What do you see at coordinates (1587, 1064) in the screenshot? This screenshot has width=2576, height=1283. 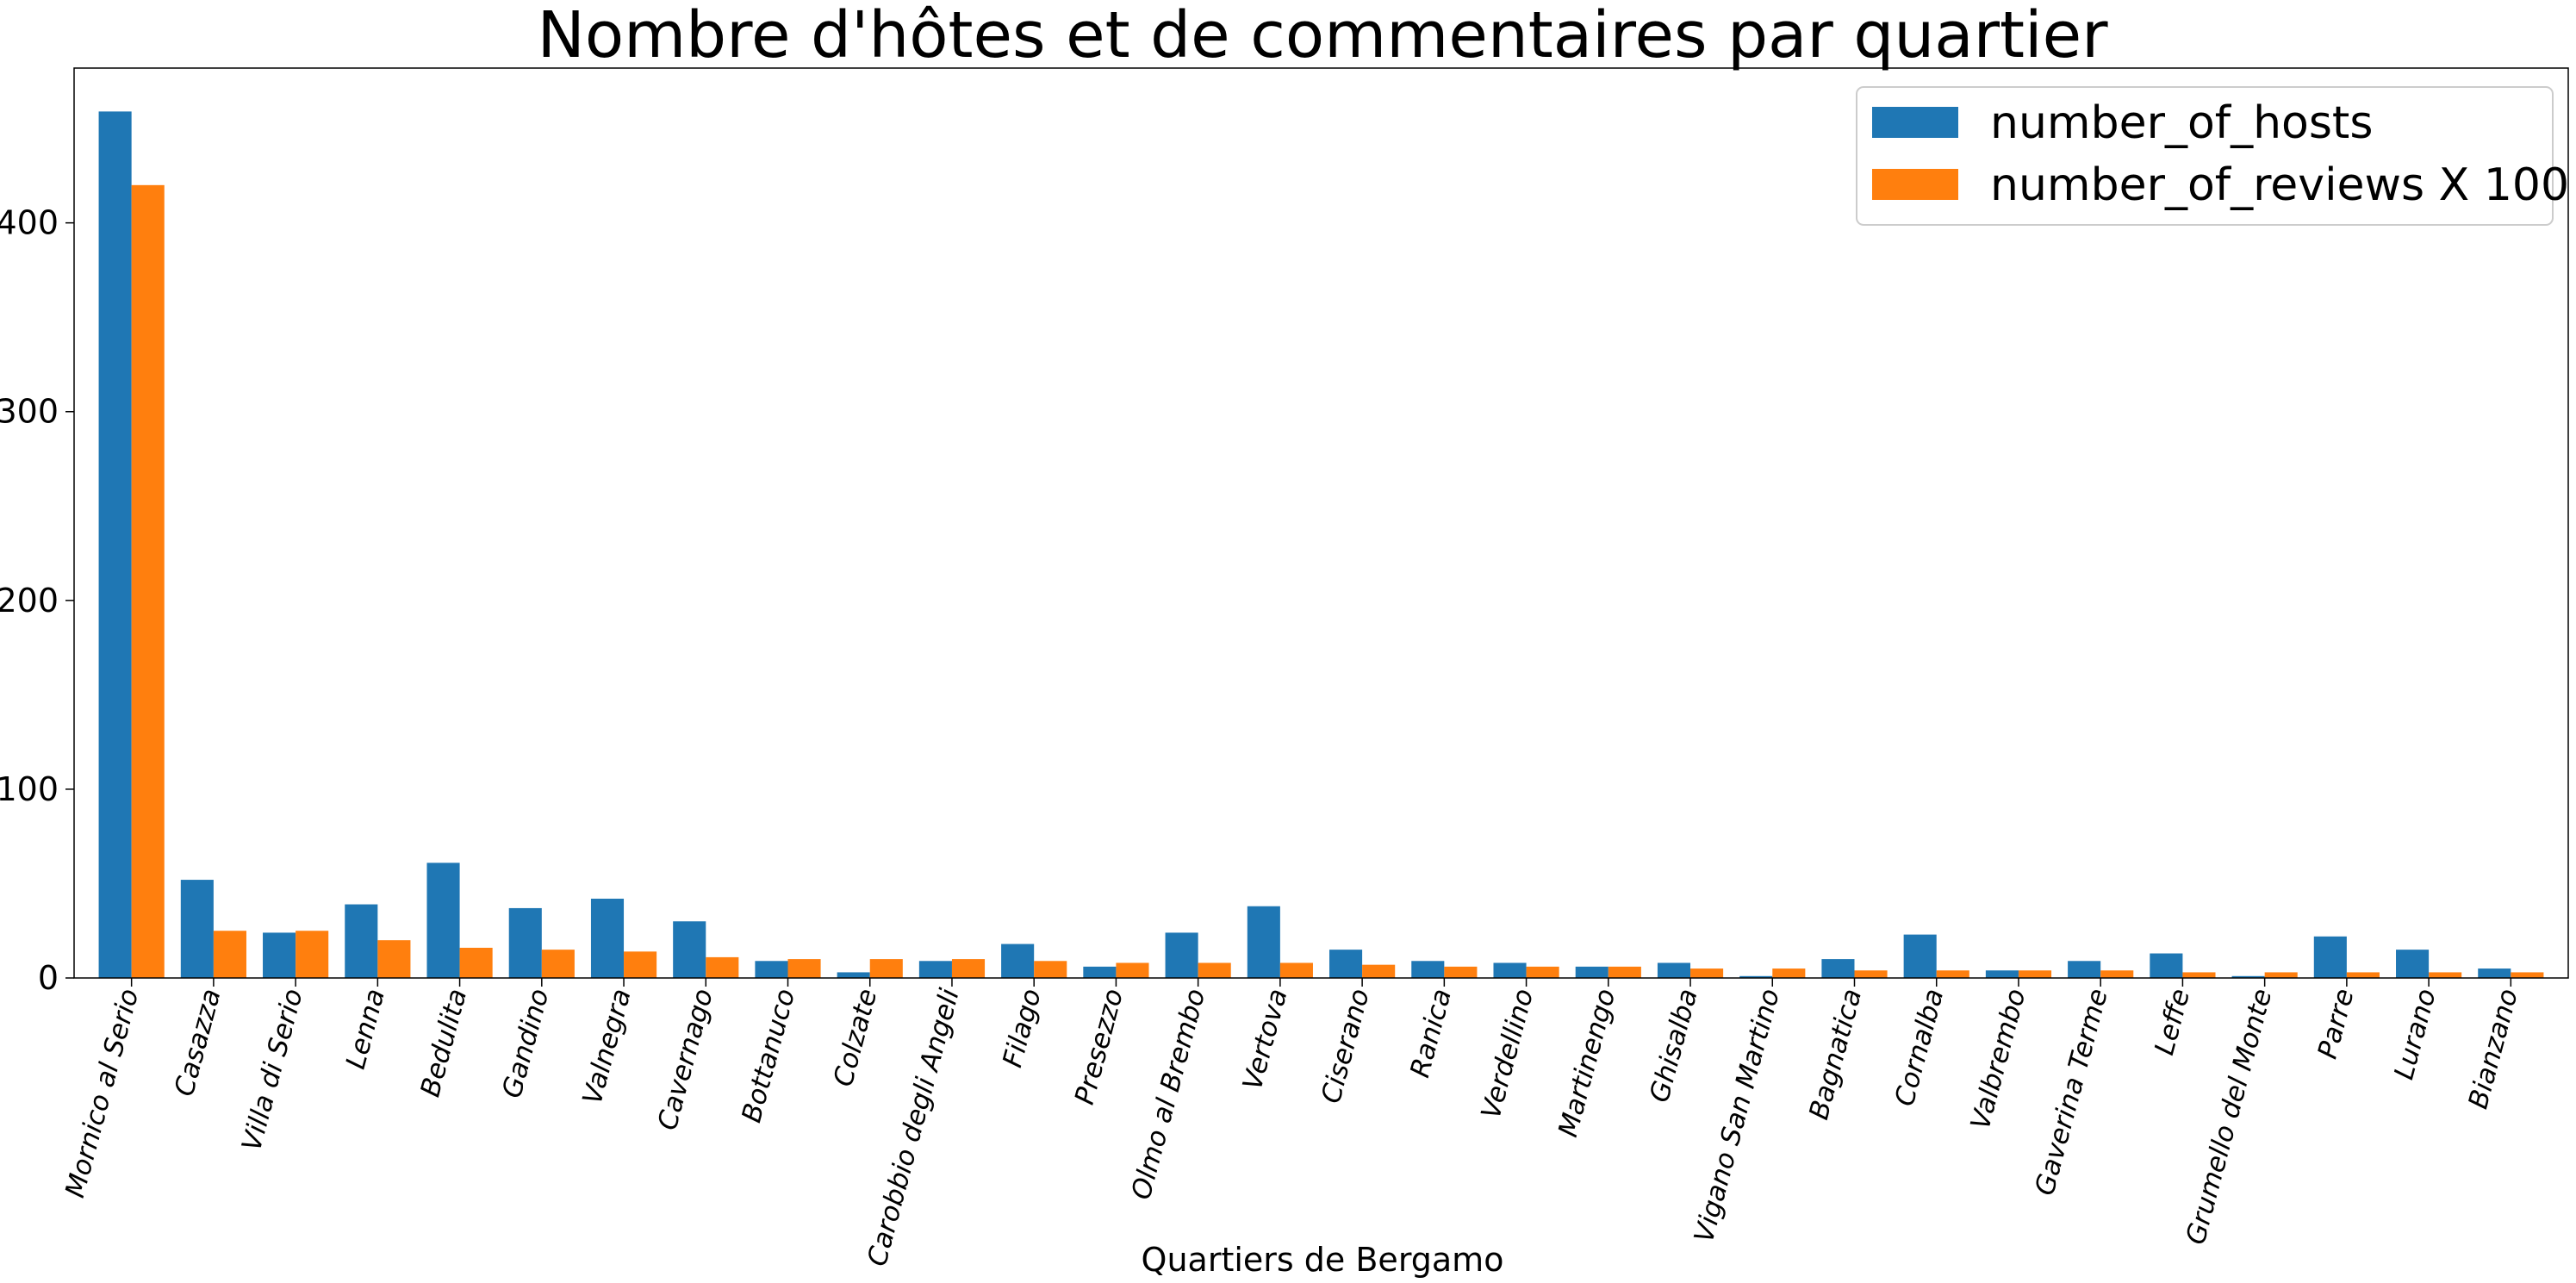 I see `x-tick-label: Martinengo` at bounding box center [1587, 1064].